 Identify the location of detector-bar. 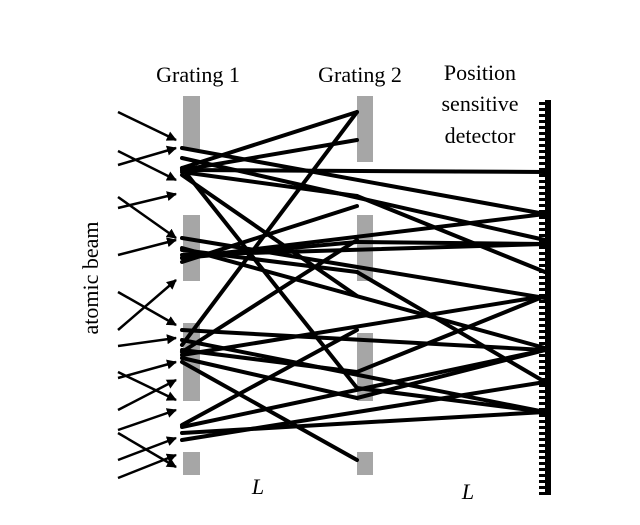
(548, 297).